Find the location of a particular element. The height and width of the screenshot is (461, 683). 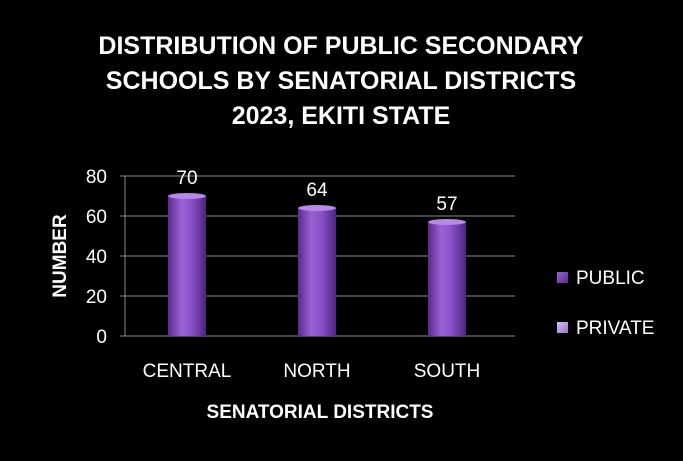

y-tick-label: 80 is located at coordinates (96, 177).